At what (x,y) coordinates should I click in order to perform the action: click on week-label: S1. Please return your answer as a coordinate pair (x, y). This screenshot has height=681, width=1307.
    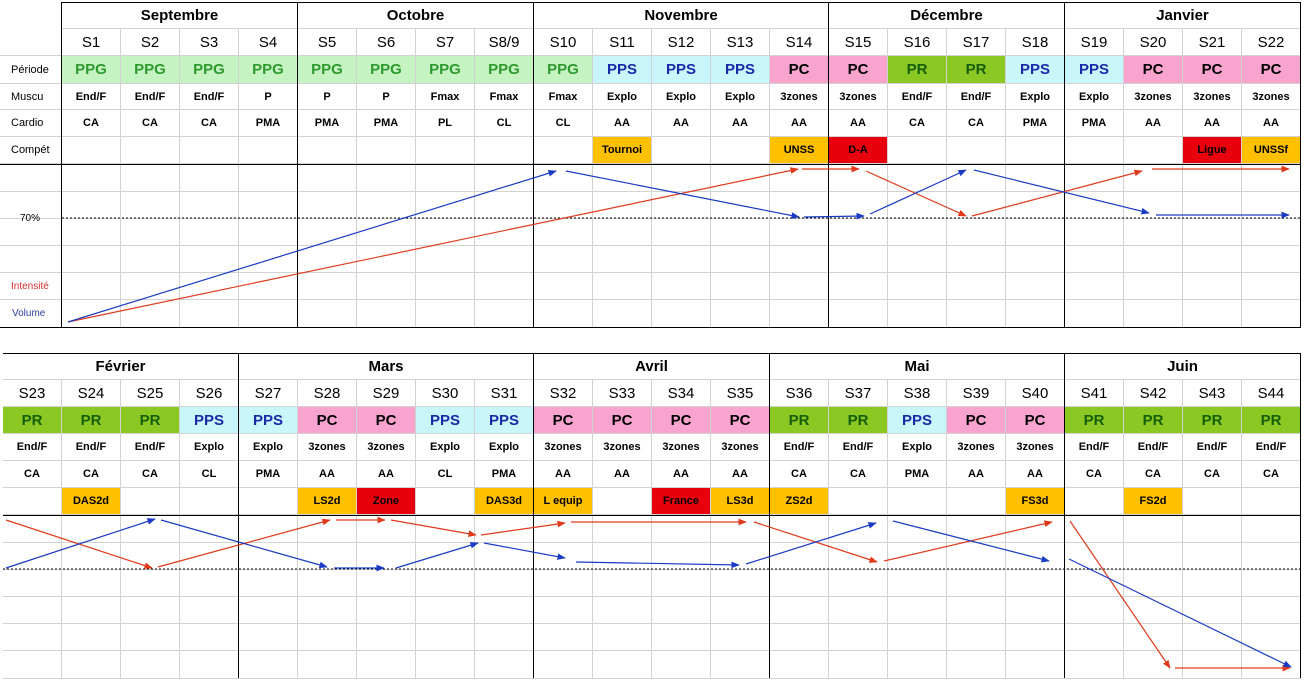
    Looking at the image, I should click on (91, 42).